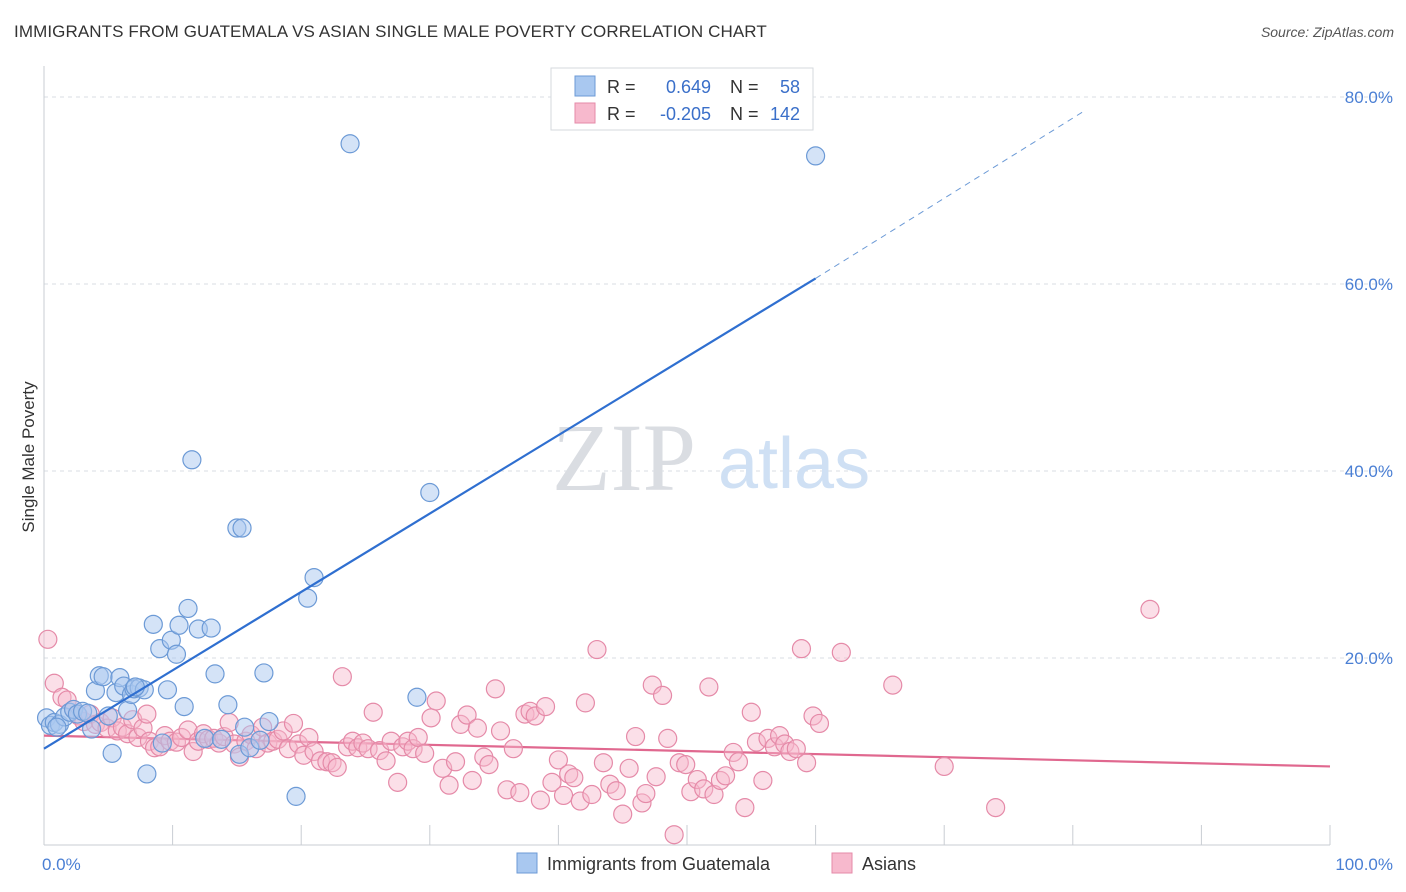  I want to click on legend-label-asians: Asians, so click(889, 864).